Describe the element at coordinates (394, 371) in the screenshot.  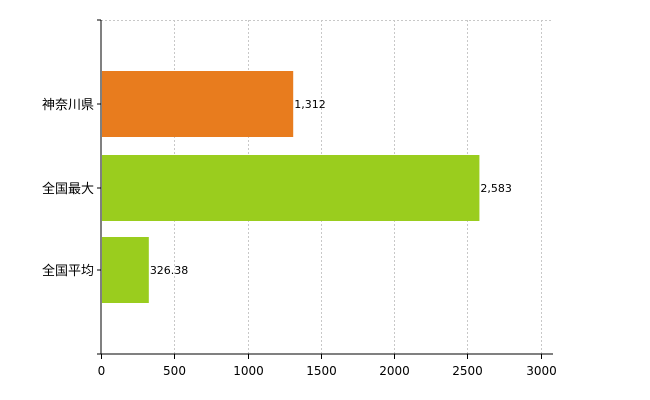
I see `x-tick-label: 2000` at that location.